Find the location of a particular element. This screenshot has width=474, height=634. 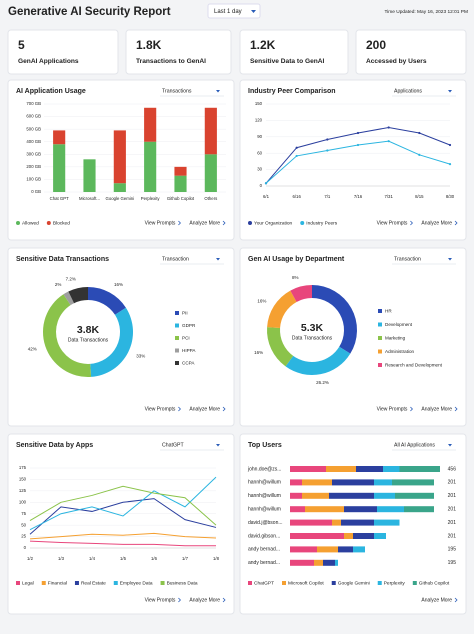

value-label: 7.2% is located at coordinates (71, 279).